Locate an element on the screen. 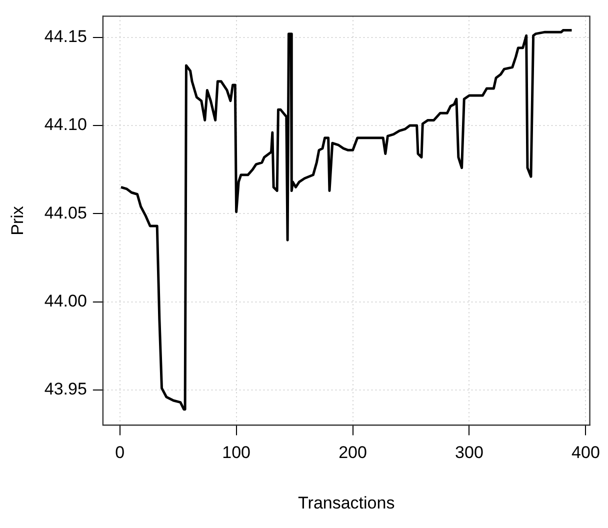 This screenshot has height=528, width=608. x-tick-label: 200 is located at coordinates (352, 452).